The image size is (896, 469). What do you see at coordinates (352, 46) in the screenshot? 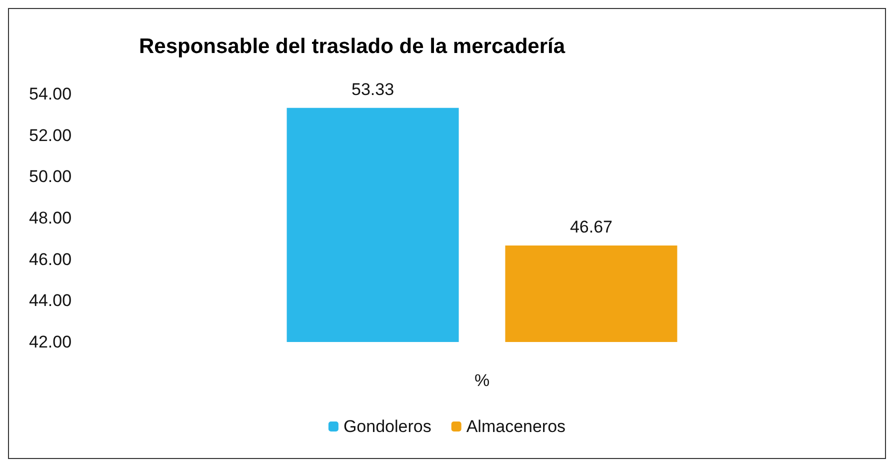
I see `chart-title: Responsable del traslado de la mercadería` at bounding box center [352, 46].